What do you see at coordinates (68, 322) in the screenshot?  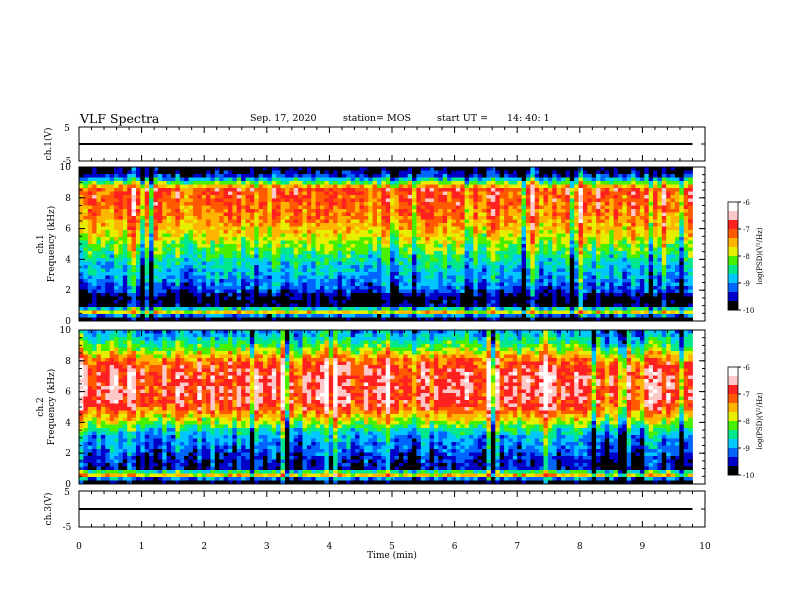 I see `ch1-spectrogram-ytick-label: 0` at bounding box center [68, 322].